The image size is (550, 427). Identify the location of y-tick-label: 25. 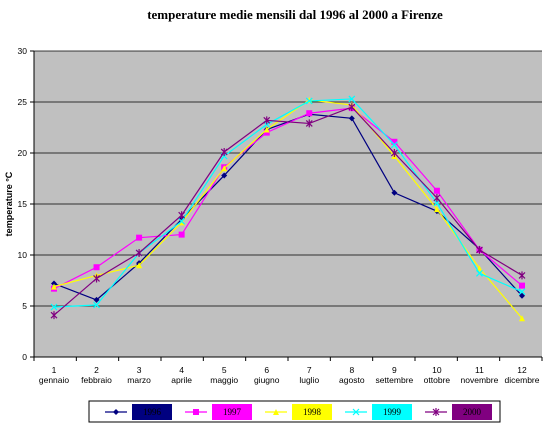
(23, 102).